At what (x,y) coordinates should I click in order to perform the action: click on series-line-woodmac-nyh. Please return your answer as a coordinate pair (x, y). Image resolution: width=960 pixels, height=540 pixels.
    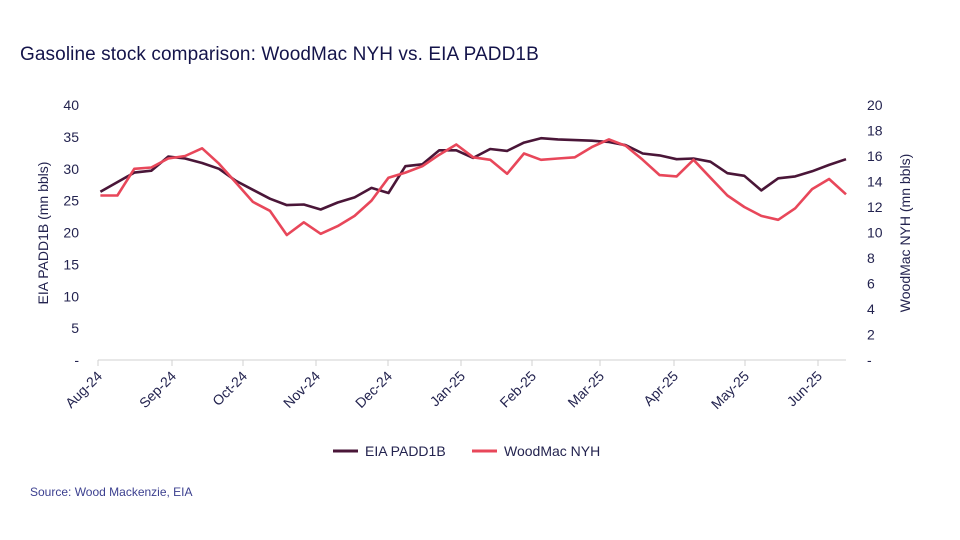
    Looking at the image, I should click on (473, 187).